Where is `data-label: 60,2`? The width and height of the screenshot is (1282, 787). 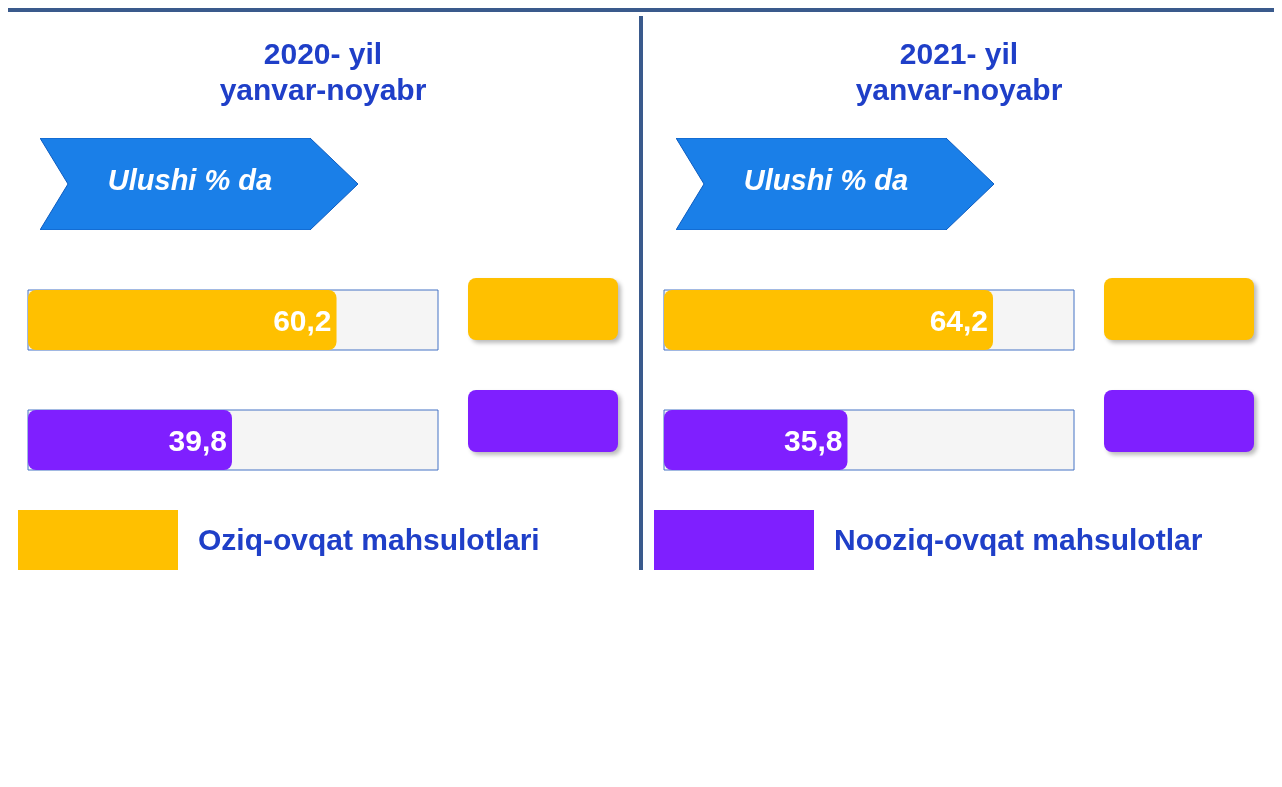
data-label: 60,2 is located at coordinates (302, 320).